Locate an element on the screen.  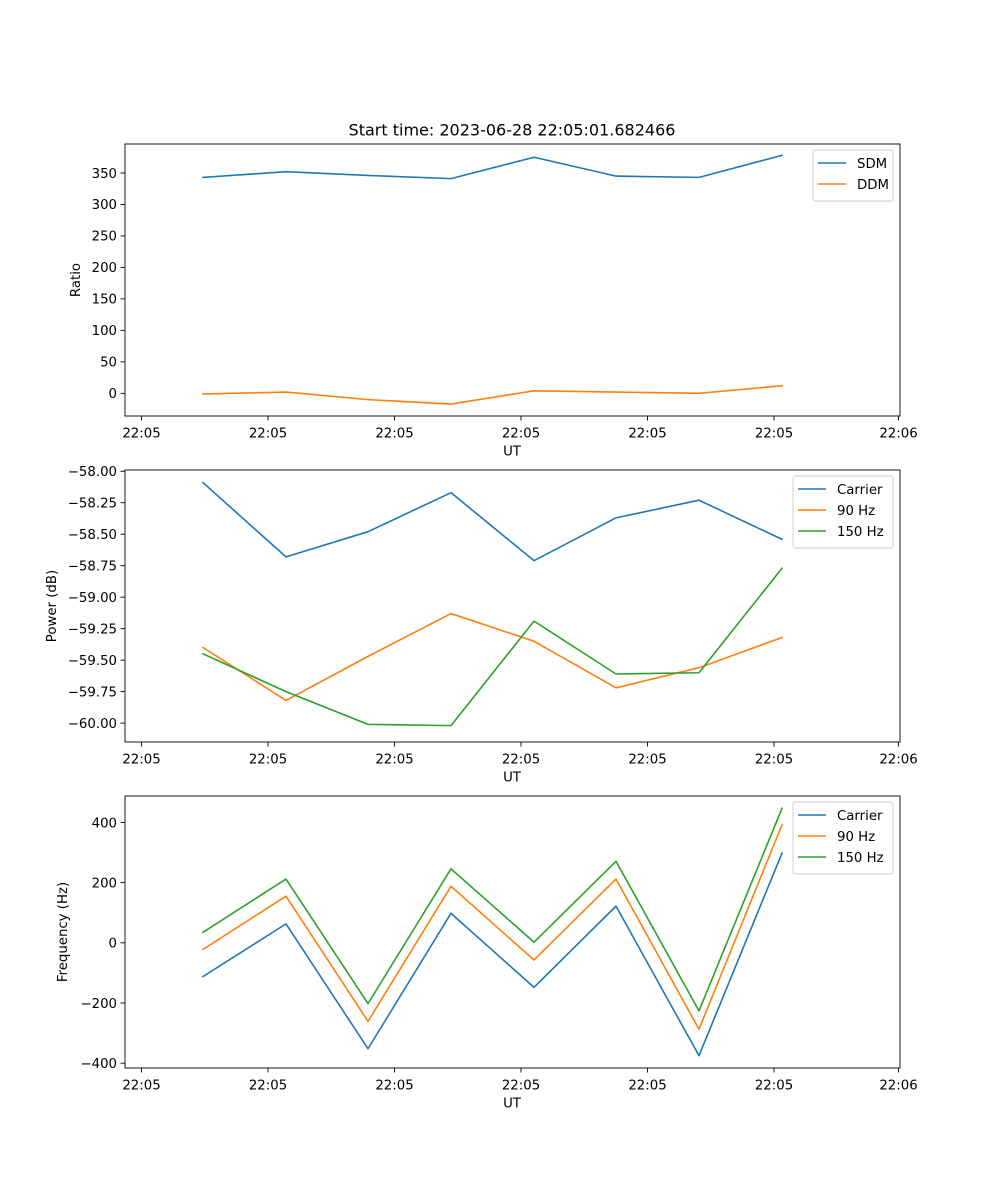
y-tick-label: −59.00 is located at coordinates (92, 598).